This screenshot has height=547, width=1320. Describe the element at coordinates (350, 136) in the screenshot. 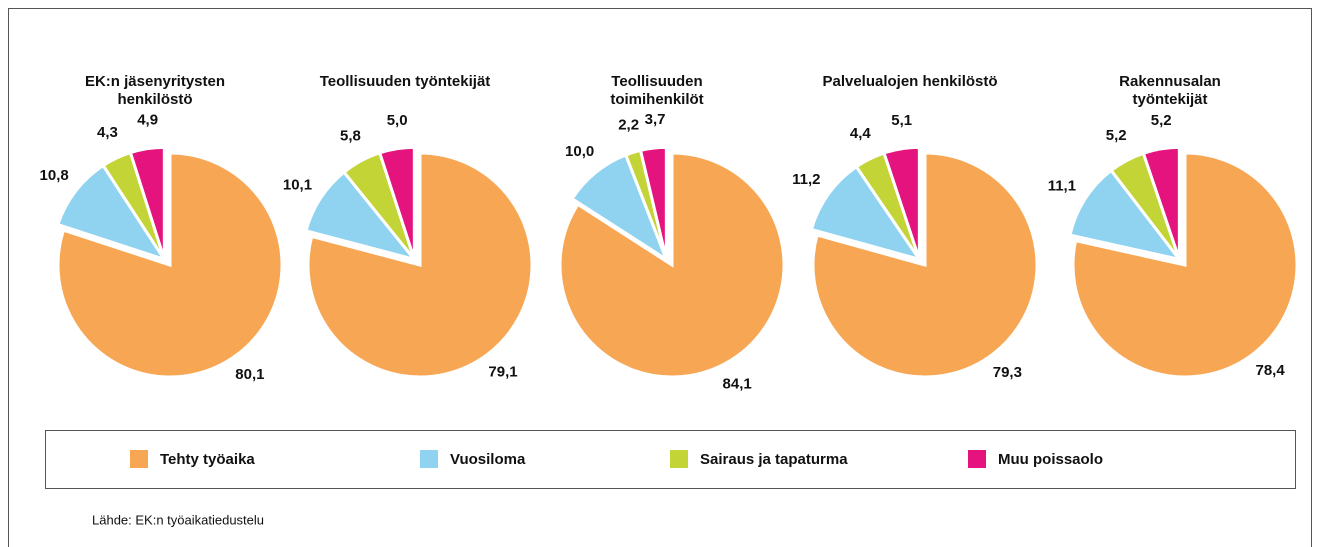

I see `value-label: 5,8` at that location.